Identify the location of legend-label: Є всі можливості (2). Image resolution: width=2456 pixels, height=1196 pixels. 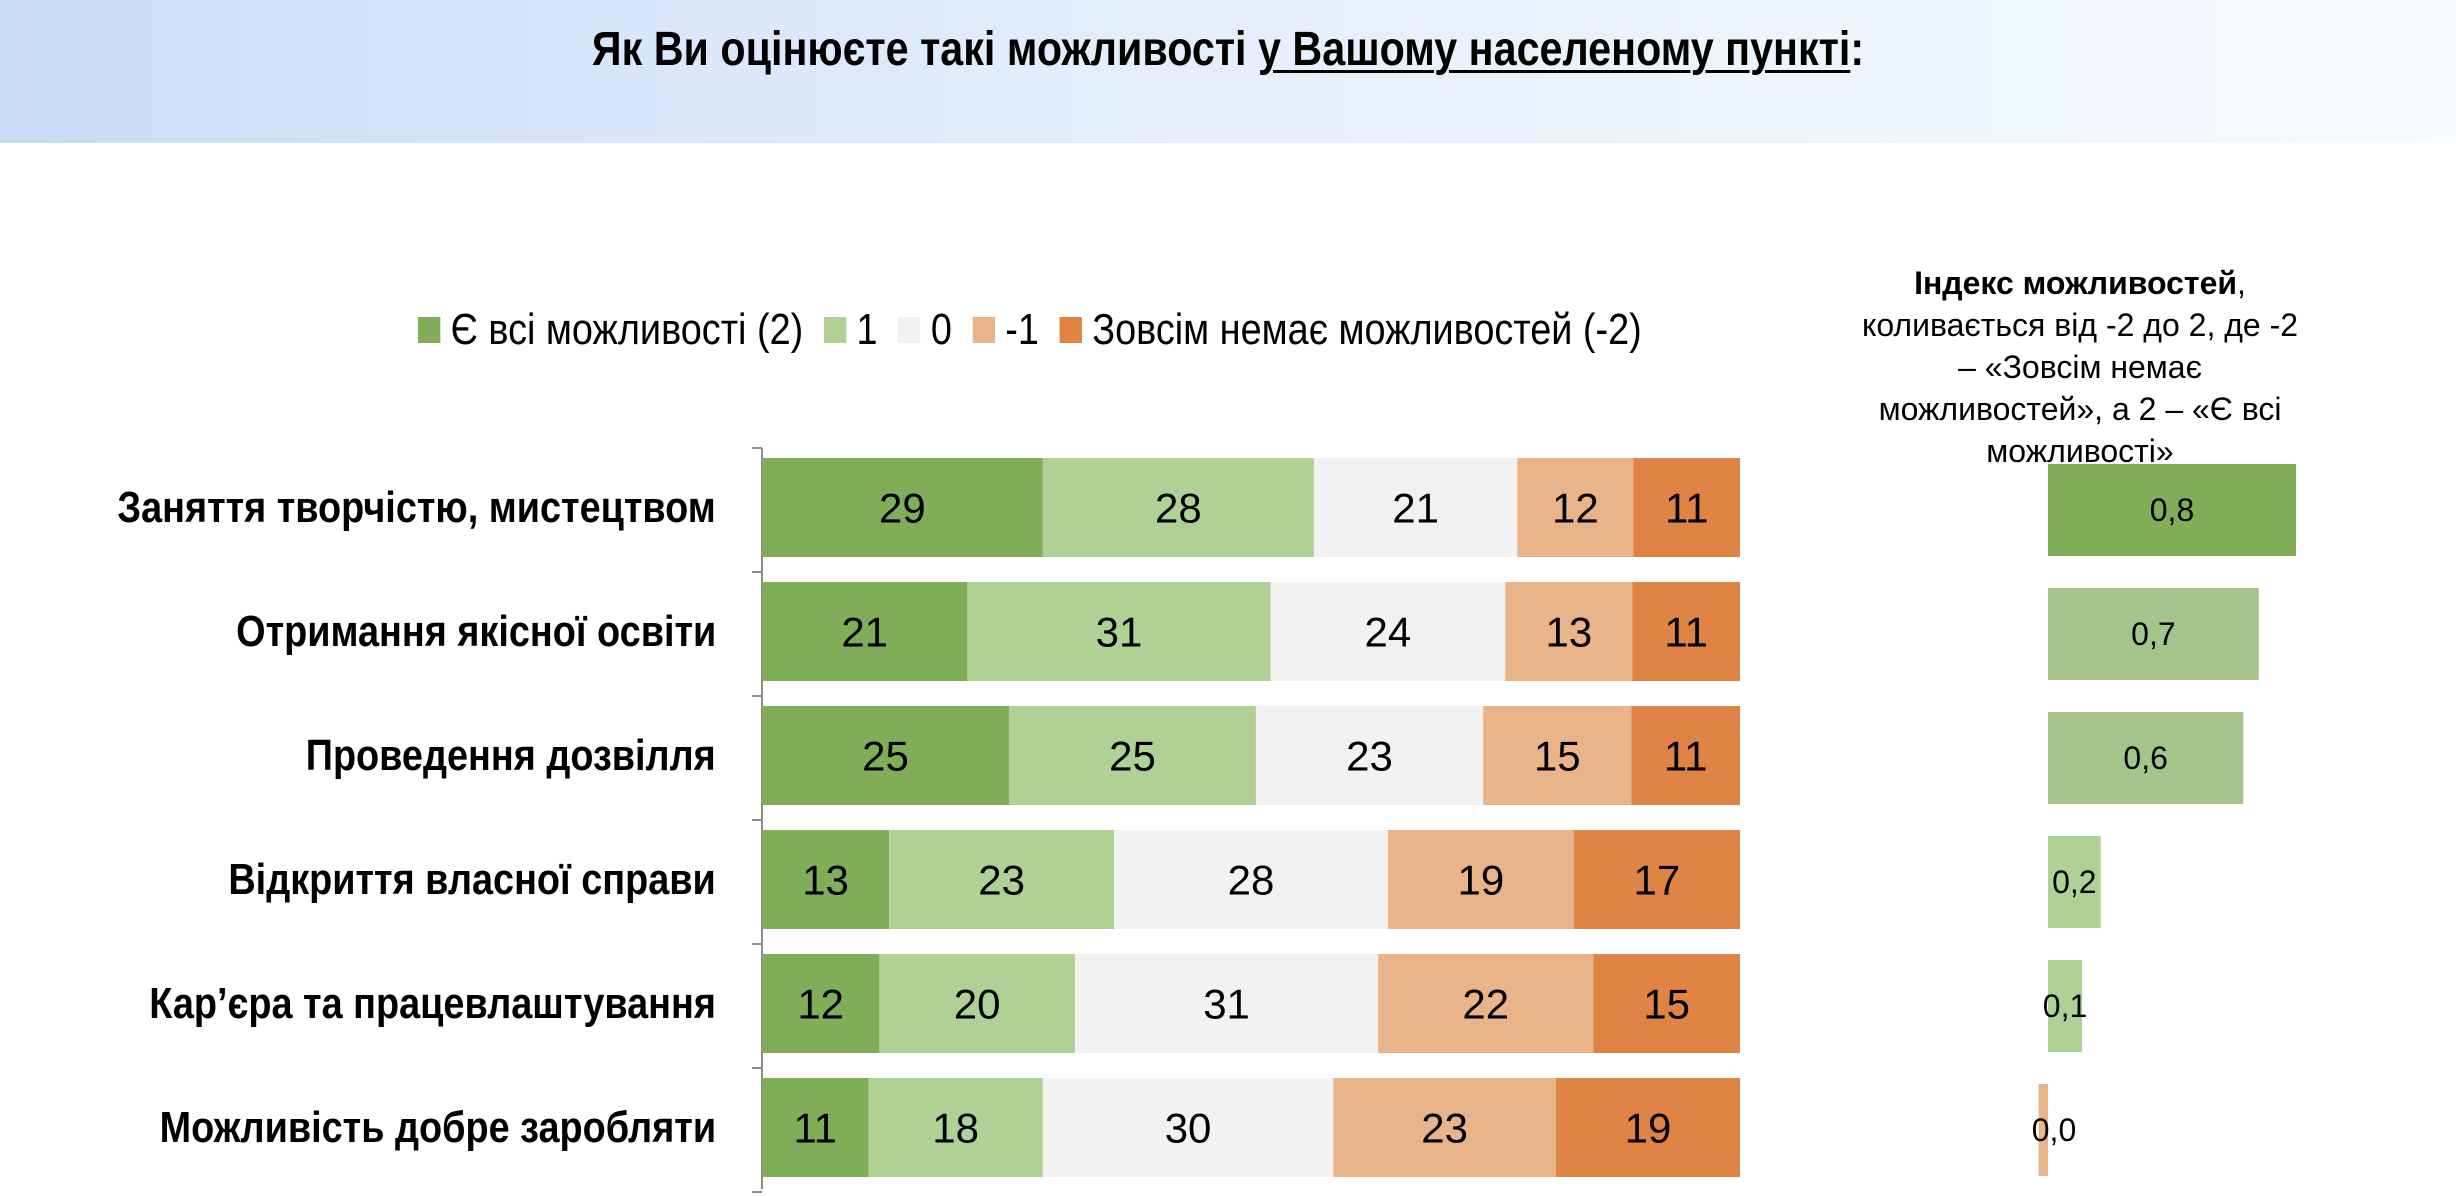
(627, 329).